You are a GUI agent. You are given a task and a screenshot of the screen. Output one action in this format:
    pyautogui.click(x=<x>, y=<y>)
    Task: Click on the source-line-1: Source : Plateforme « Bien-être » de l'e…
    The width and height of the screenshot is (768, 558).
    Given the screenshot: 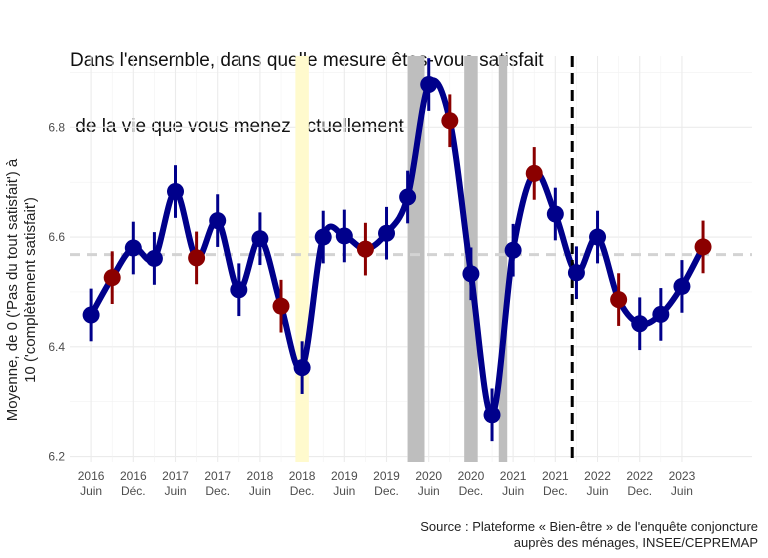 What is the action you would take?
    pyautogui.click(x=589, y=526)
    